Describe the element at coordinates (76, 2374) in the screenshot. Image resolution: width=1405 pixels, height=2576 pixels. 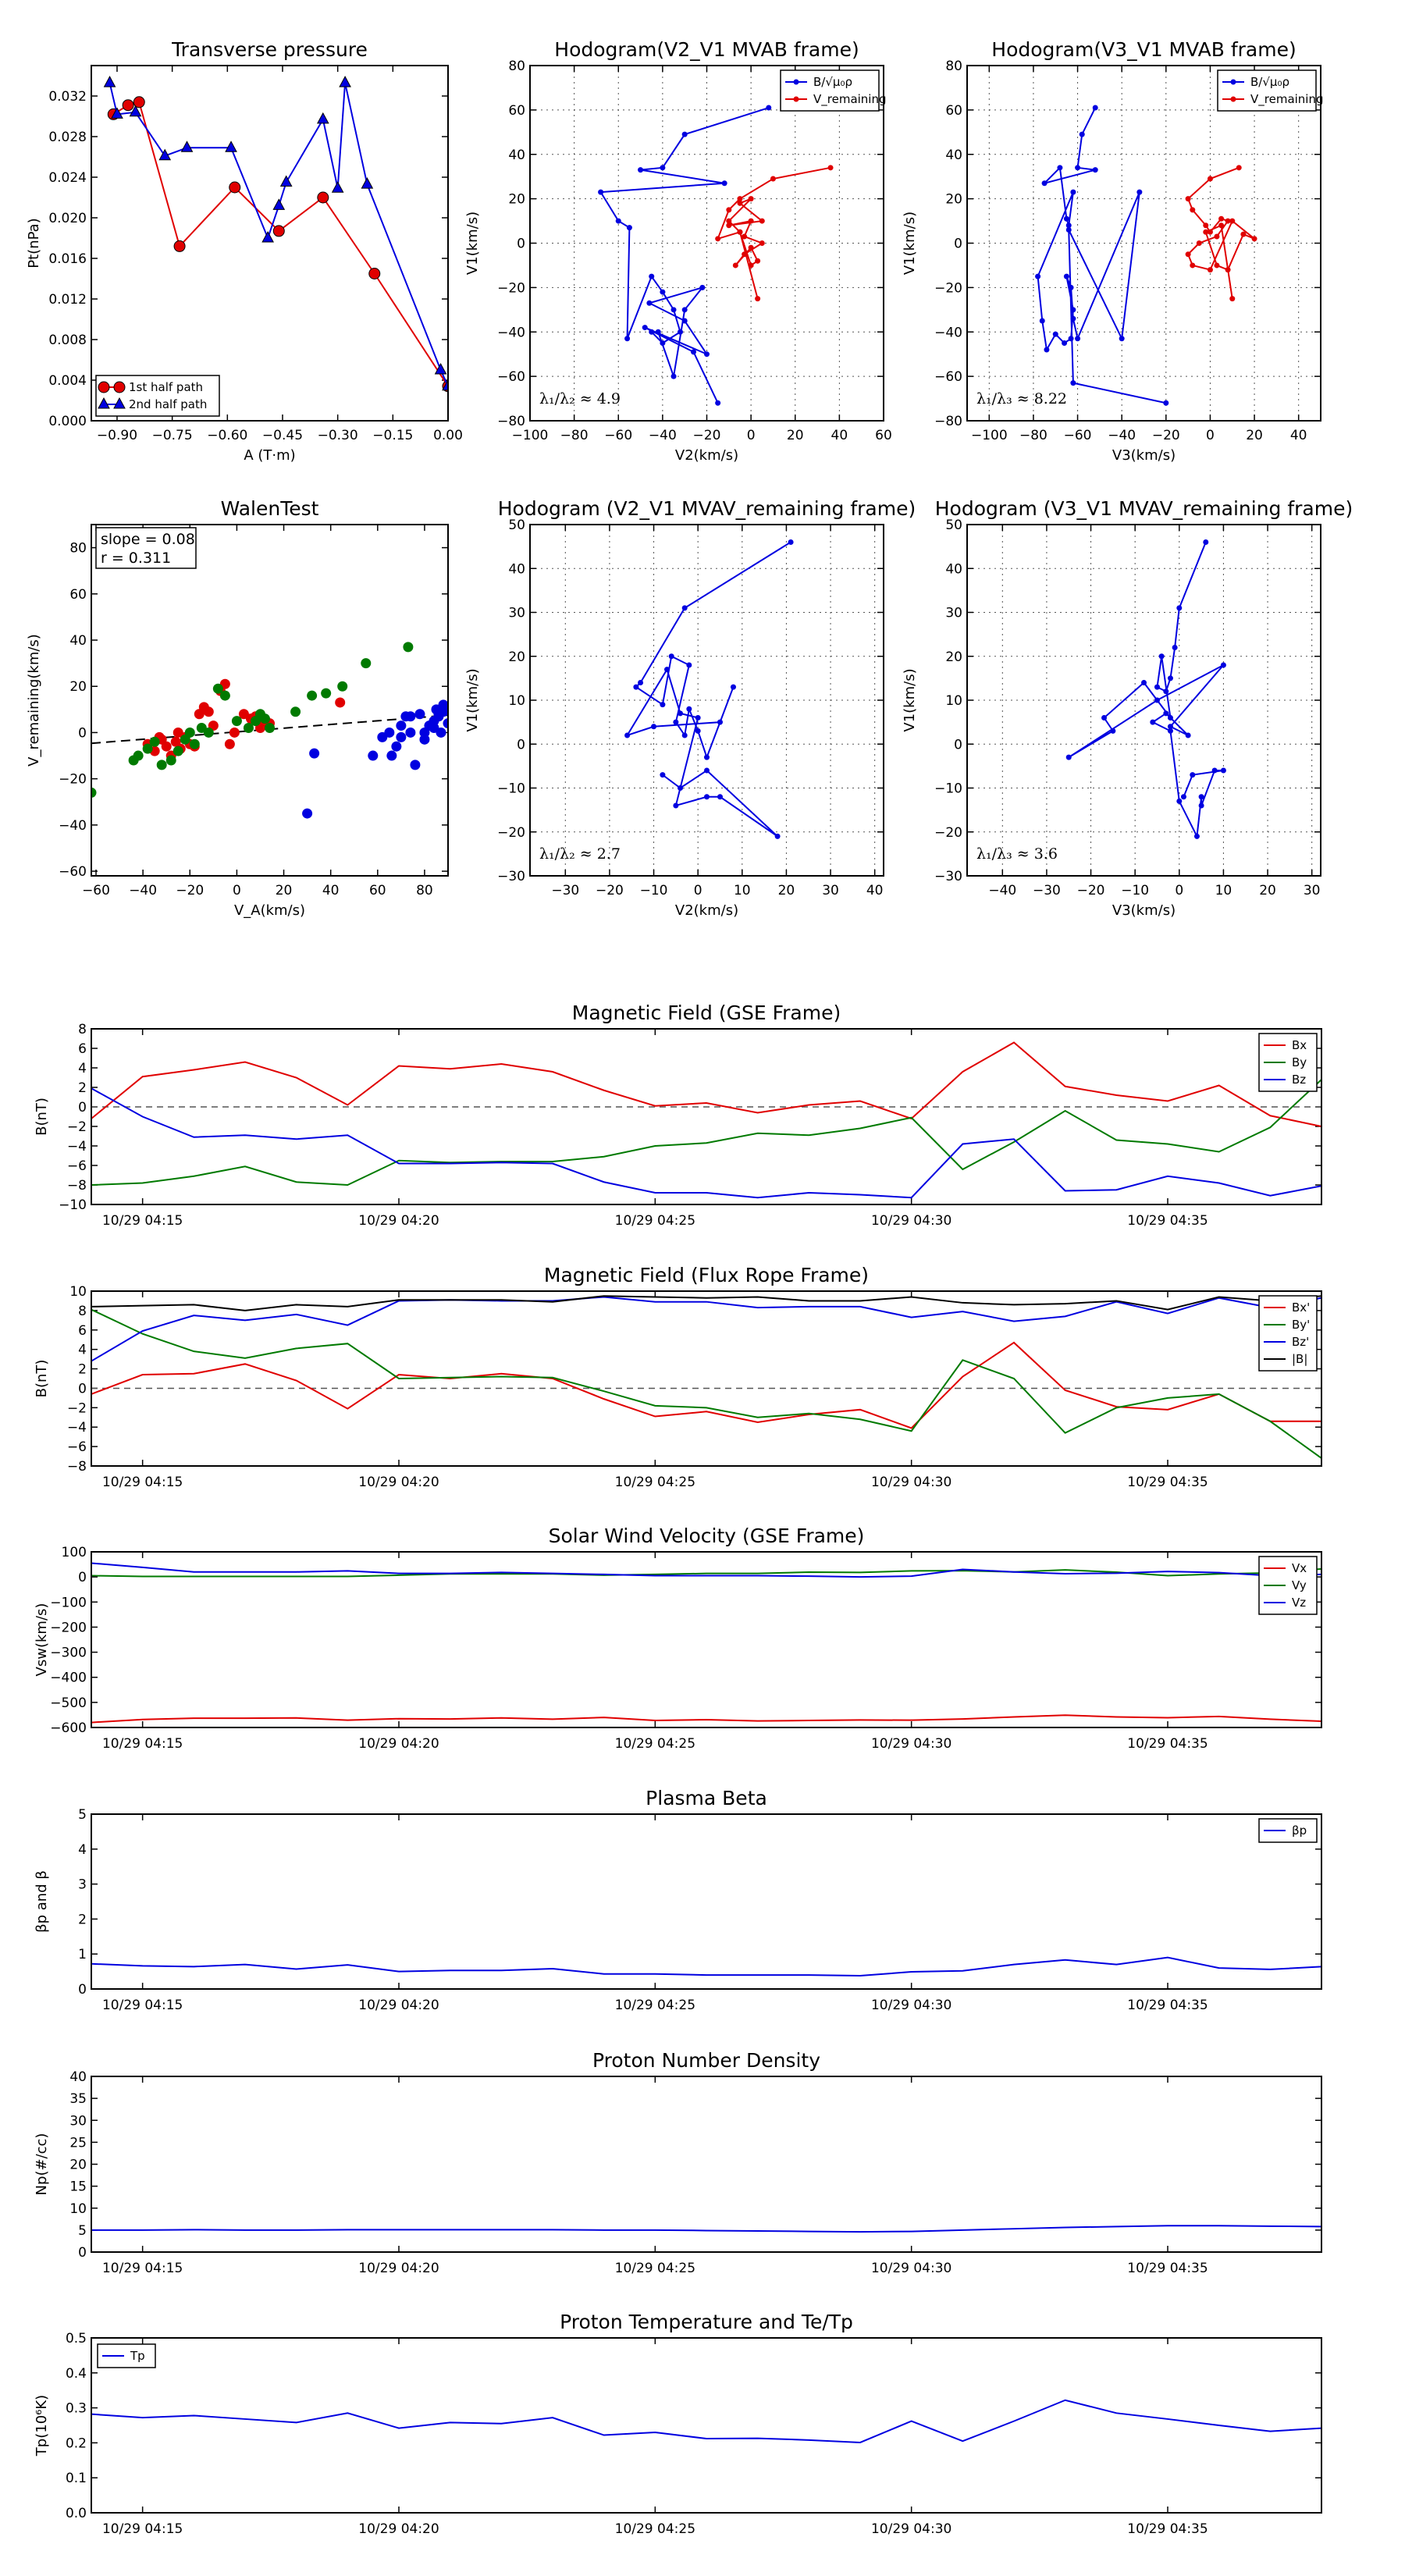
I see `y-tick-label: 0.4` at that location.